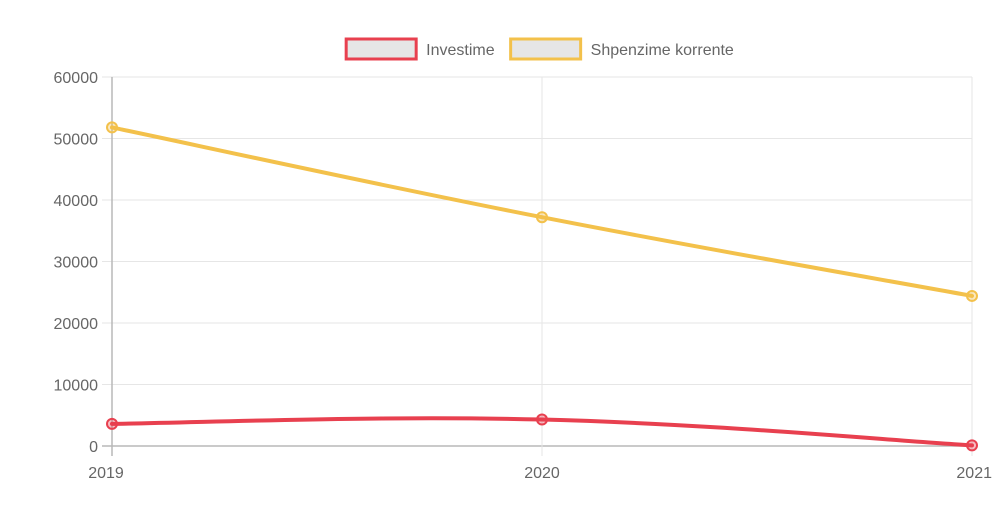 This screenshot has width=1008, height=505. I want to click on series-line, so click(542, 432).